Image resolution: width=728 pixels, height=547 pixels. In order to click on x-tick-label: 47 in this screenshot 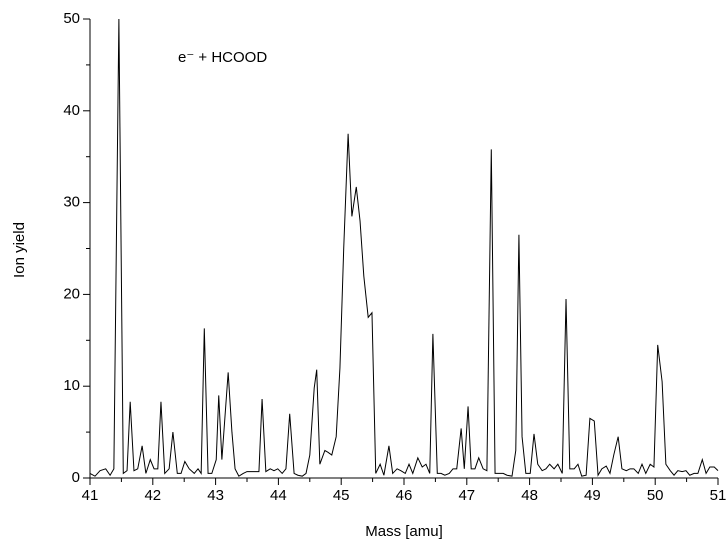, I will do `click(466, 495)`.